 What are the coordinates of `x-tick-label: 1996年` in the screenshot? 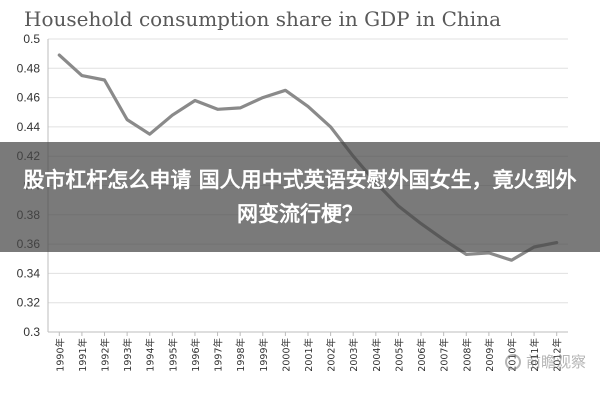 It's located at (196, 355).